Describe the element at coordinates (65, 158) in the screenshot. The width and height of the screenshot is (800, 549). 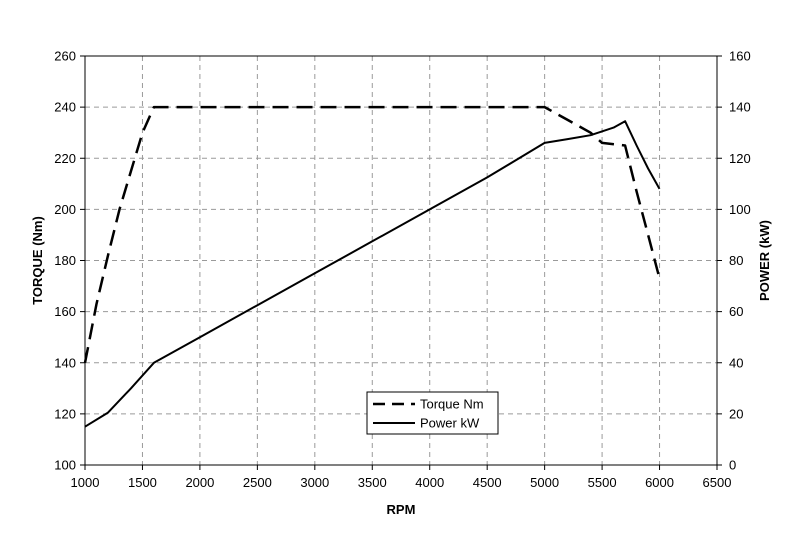
I see `y-tick-label: 220` at that location.